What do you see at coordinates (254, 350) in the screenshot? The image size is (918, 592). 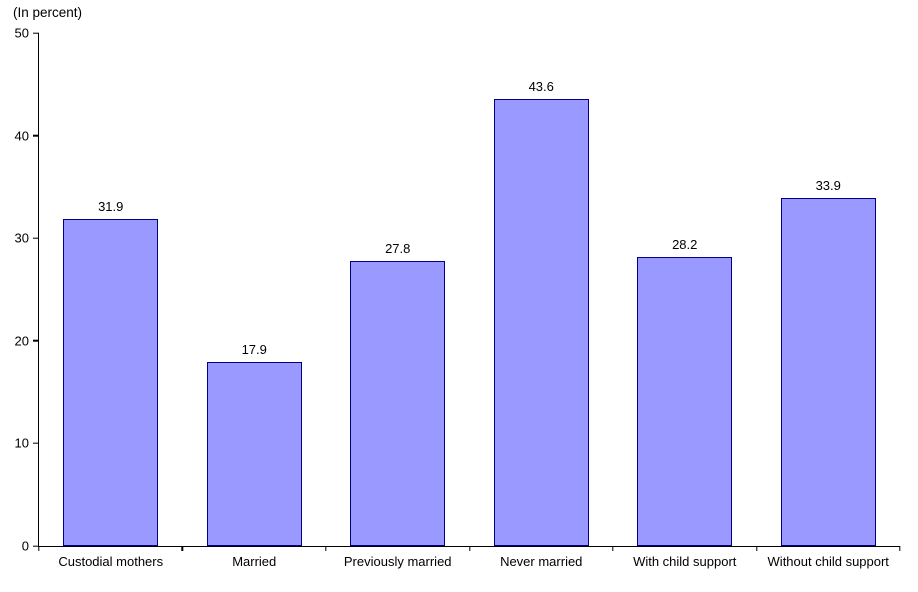 I see `bar-value-label: 17.9` at bounding box center [254, 350].